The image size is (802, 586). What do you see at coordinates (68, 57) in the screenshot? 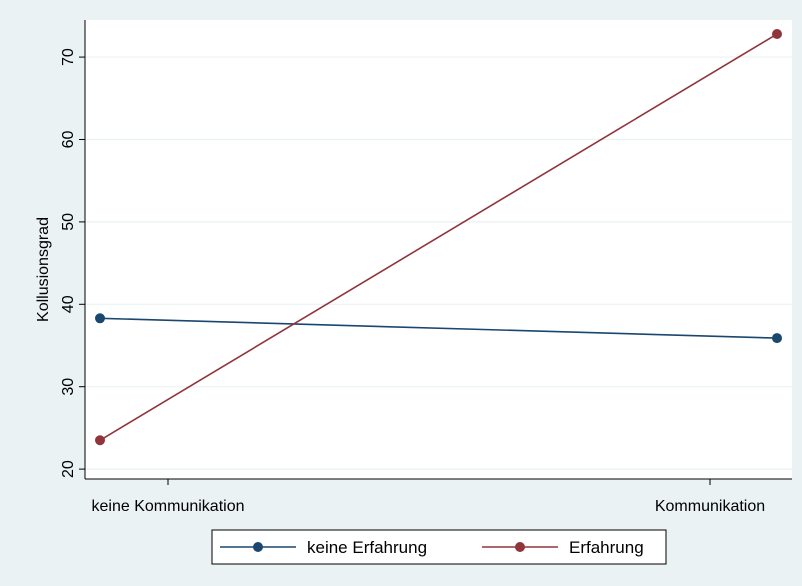
I see `y-tick-label: 70` at bounding box center [68, 57].